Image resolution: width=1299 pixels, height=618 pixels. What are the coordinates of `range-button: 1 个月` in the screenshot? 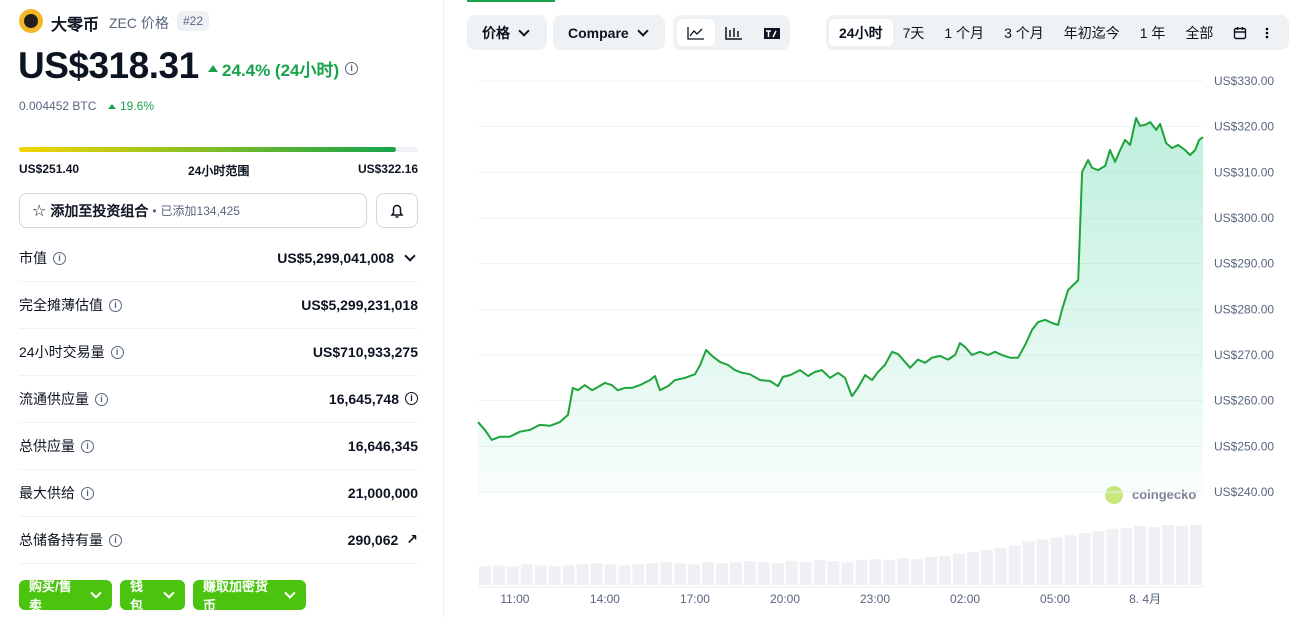 It's located at (964, 32).